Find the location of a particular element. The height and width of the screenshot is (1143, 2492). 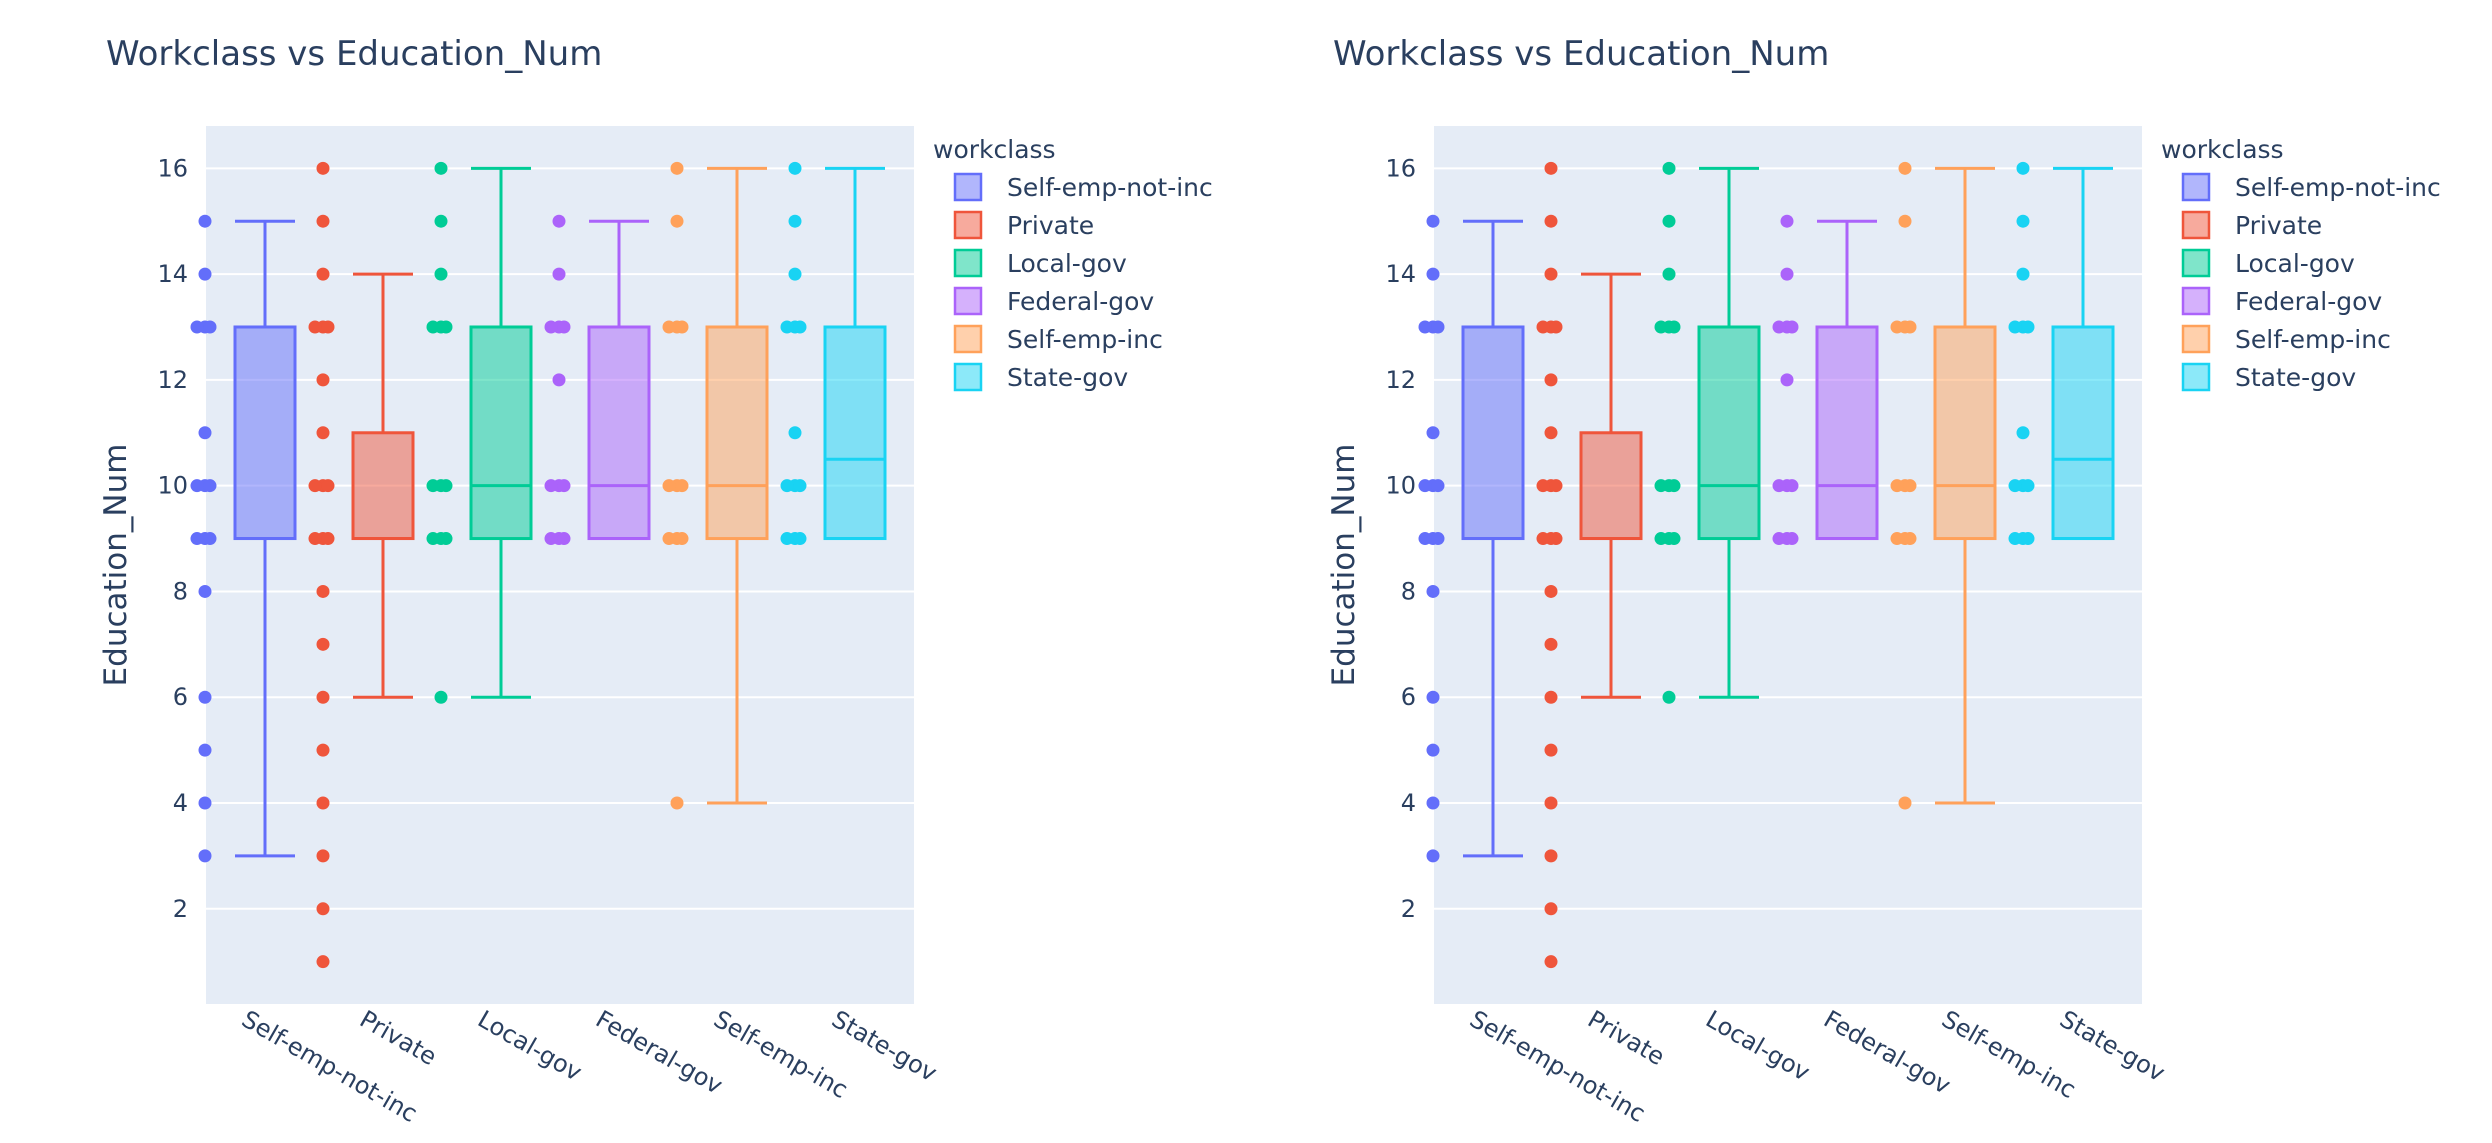

legend-label: Self-emp-not-inc is located at coordinates (1110, 187).